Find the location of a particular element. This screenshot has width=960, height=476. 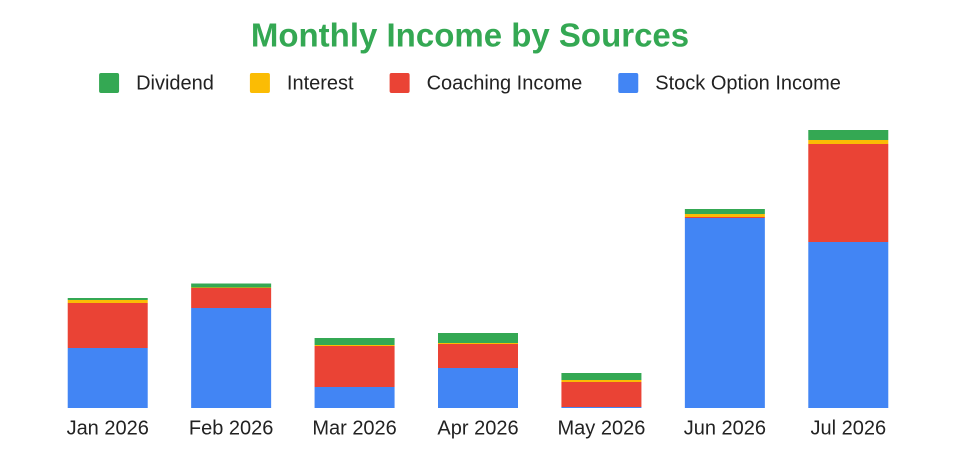

x-tick-label: Apr 2026 is located at coordinates (477, 428).